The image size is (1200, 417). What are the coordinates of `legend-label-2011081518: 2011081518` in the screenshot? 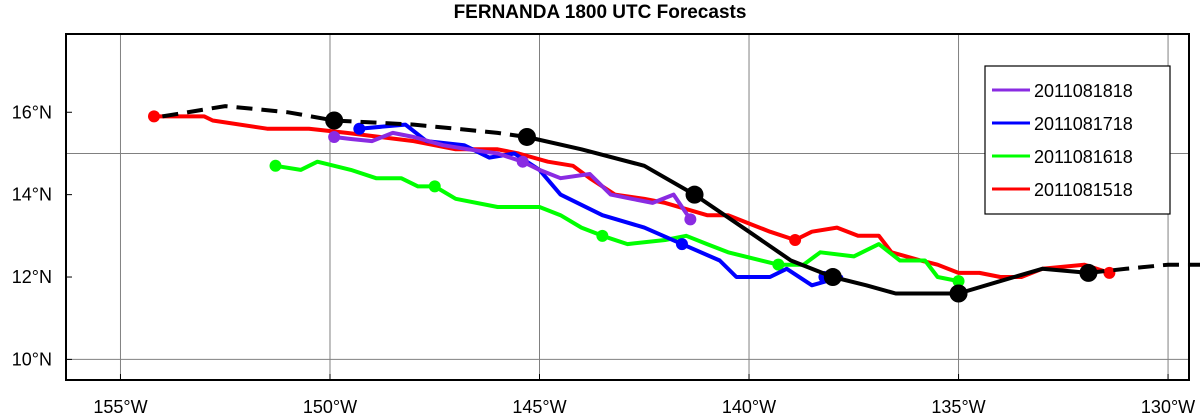 It's located at (1083, 190).